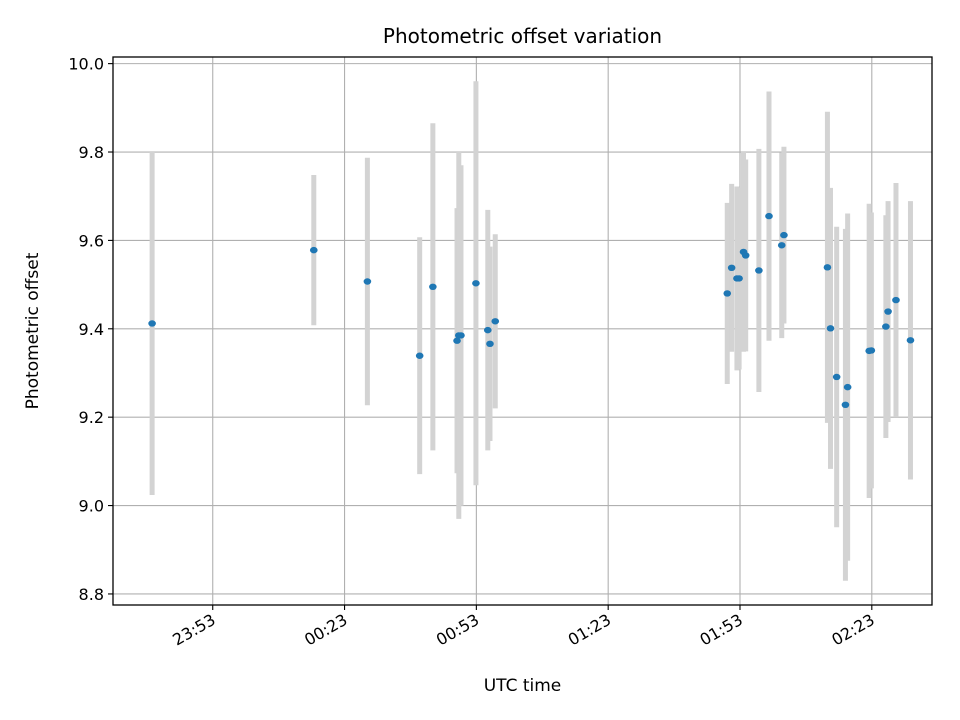 This screenshot has width=960, height=720. Describe the element at coordinates (91, 152) in the screenshot. I see `y-tick-label: 9.8` at that location.